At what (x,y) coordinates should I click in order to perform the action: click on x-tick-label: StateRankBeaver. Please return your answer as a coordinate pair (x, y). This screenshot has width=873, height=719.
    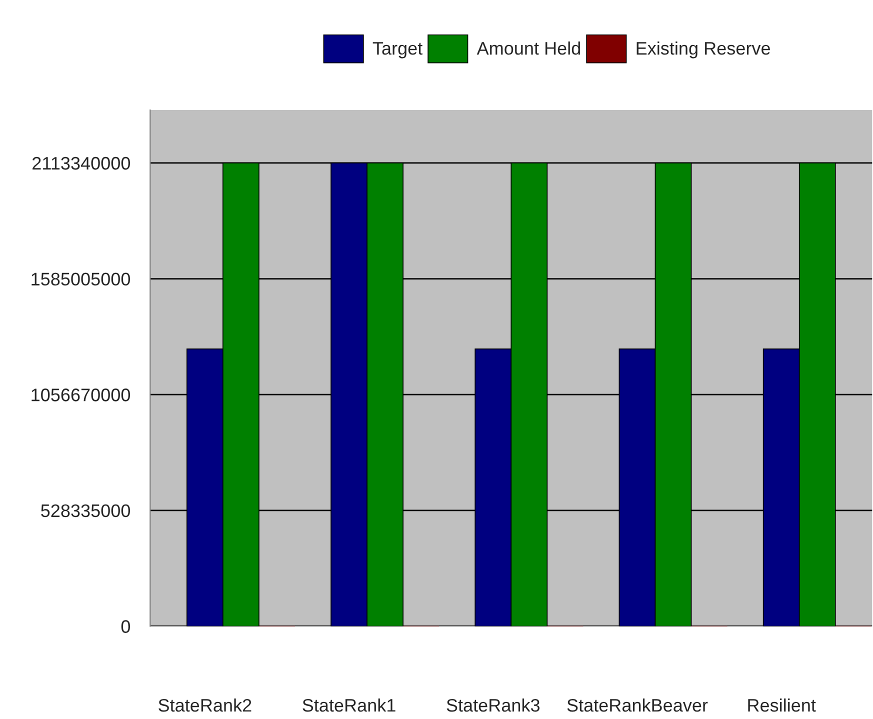
    Looking at the image, I should click on (637, 705).